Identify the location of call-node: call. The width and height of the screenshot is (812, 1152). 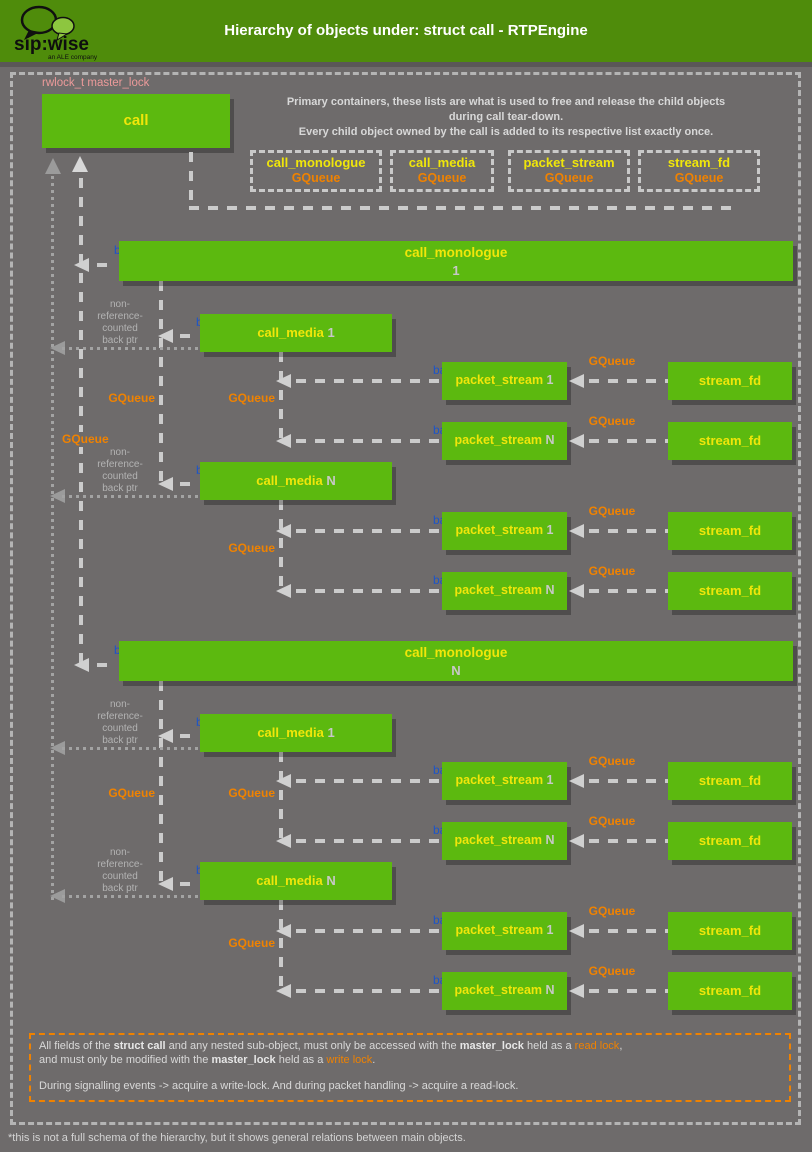
(136, 121).